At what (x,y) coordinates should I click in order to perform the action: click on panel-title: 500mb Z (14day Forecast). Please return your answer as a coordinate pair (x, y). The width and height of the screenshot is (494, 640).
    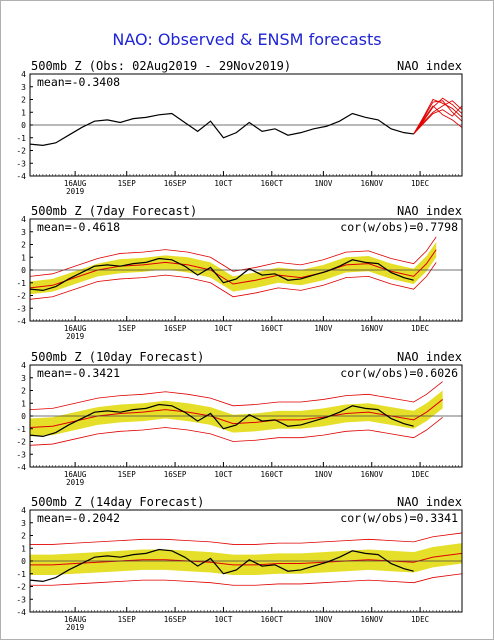
    Looking at the image, I should click on (117, 502).